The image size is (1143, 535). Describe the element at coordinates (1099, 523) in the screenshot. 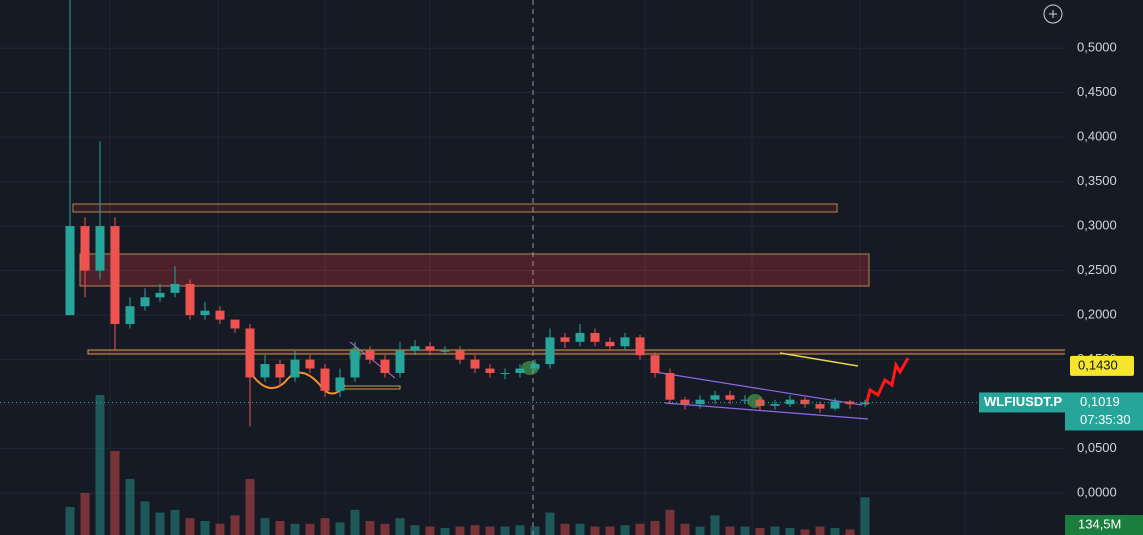

I see `volume-label: 134,5M` at that location.